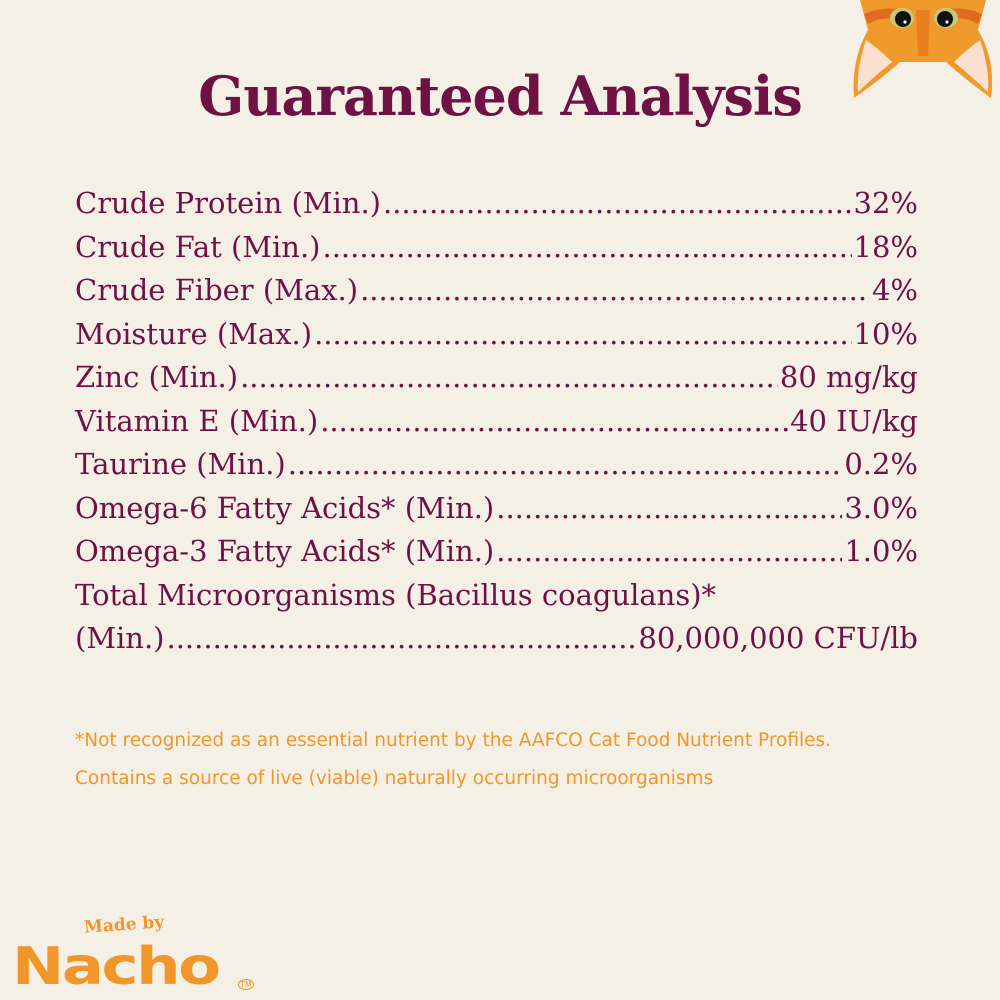  Describe the element at coordinates (157, 377) in the screenshot. I see `nutrient-label: Zinc (Min.)` at that location.